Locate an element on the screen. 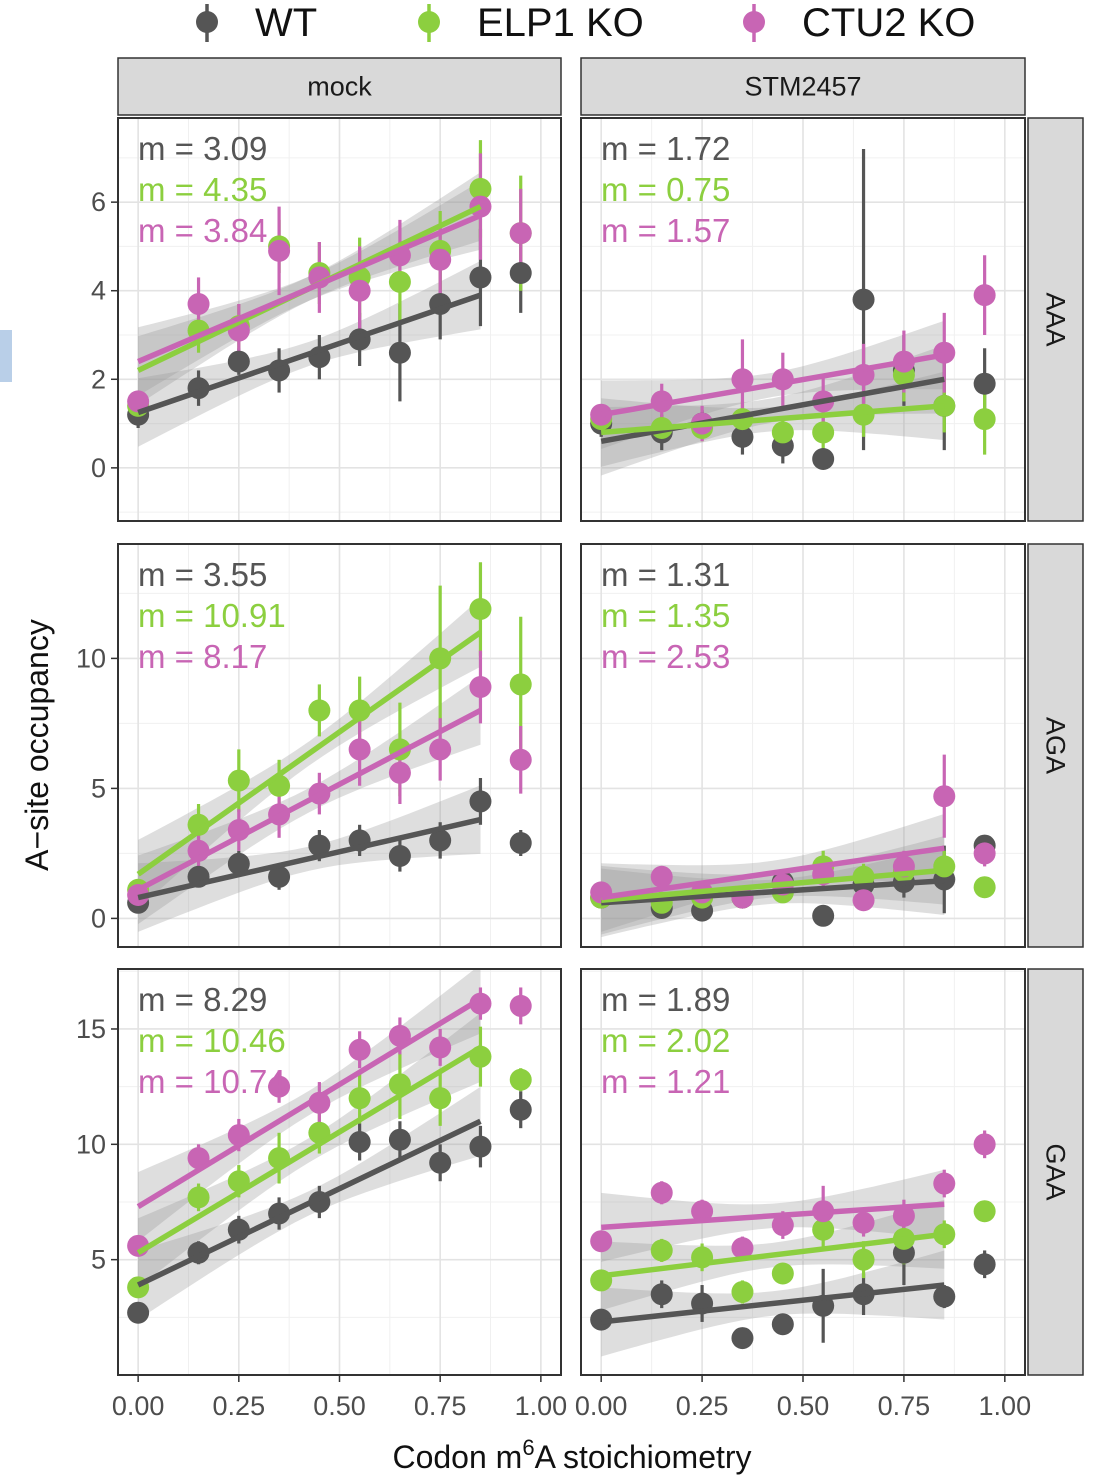 The height and width of the screenshot is (1480, 1103). slope-label-ctu2-ko: m = 10.74 is located at coordinates (212, 1081).